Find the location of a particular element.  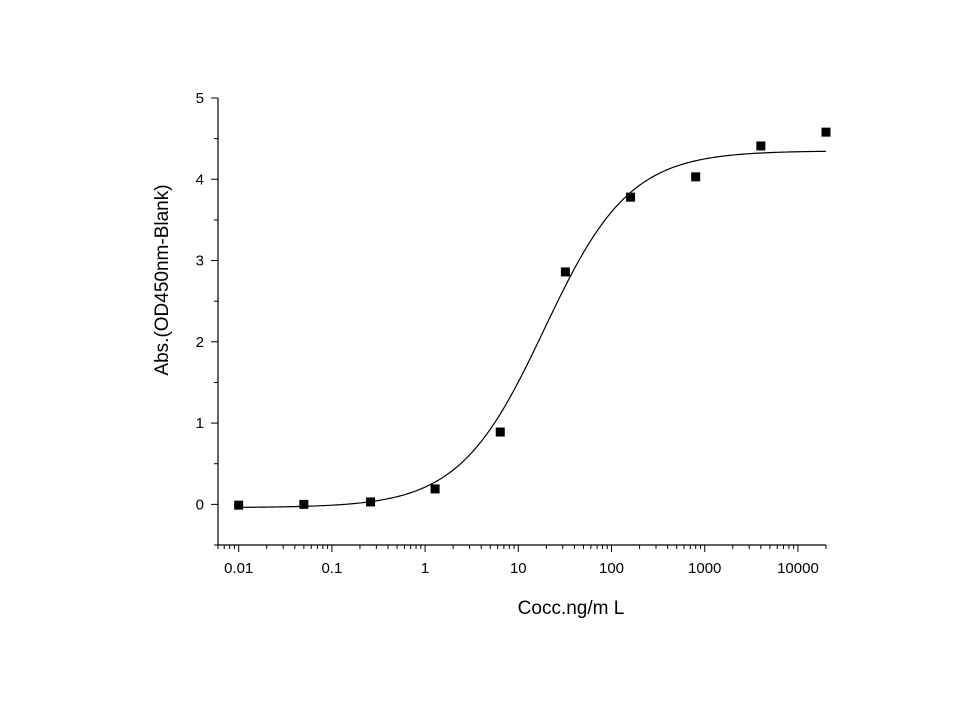

x-tick-label: 0.1 is located at coordinates (331, 568).